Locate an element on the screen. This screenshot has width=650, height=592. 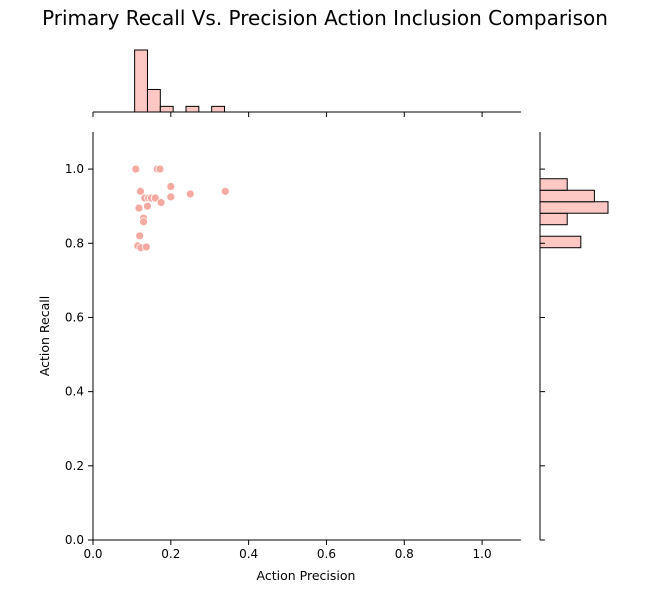
y-tick-label: 0.6 is located at coordinates (74, 317).